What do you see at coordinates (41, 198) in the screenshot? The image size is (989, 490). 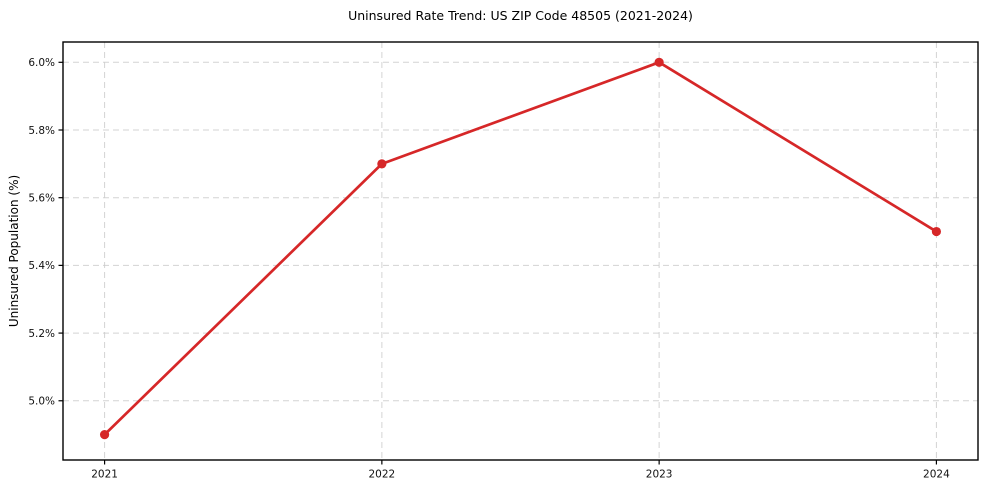 I see `y-tick-label: 5.6%` at bounding box center [41, 198].